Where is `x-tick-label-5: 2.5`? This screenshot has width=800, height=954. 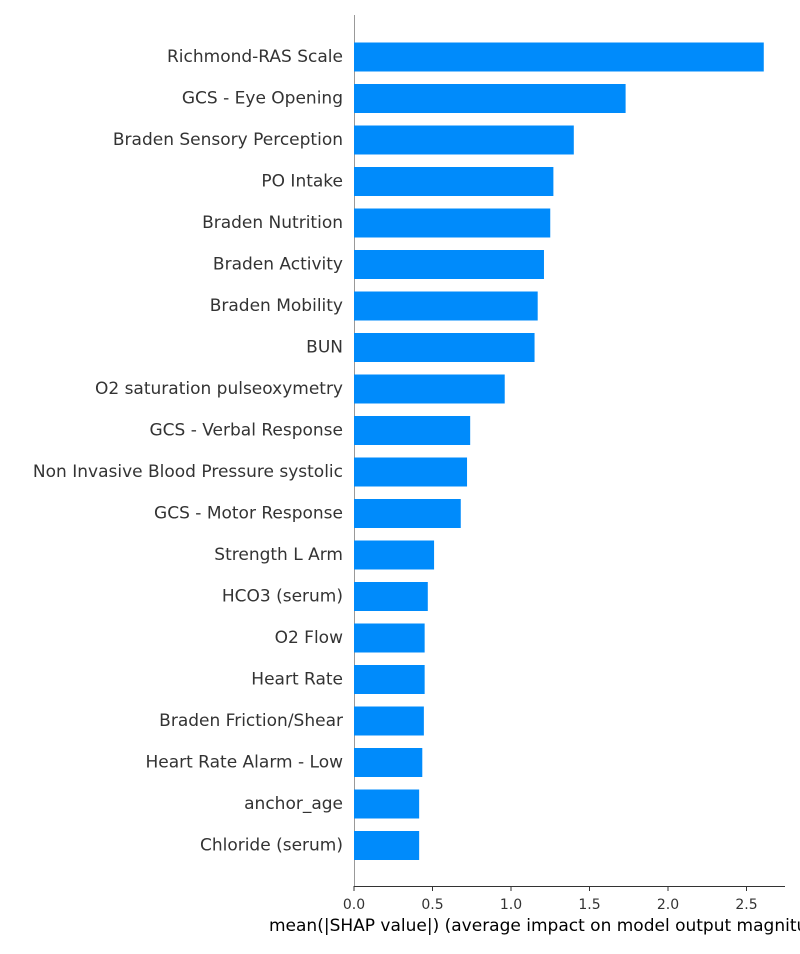
x-tick-label-5: 2.5 is located at coordinates (746, 905).